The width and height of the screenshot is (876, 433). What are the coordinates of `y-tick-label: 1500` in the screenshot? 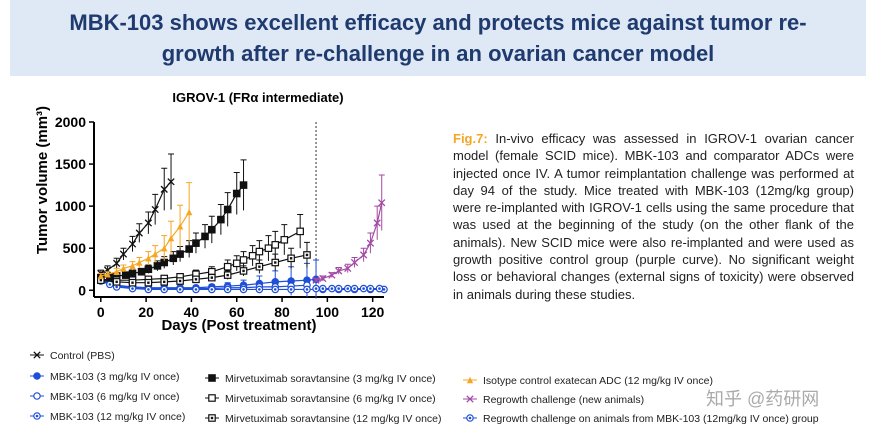 It's located at (70, 164).